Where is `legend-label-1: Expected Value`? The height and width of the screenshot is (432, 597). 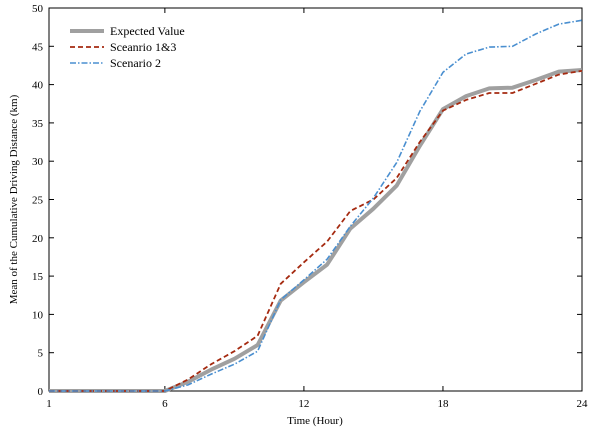 legend-label-1: Expected Value is located at coordinates (147, 31).